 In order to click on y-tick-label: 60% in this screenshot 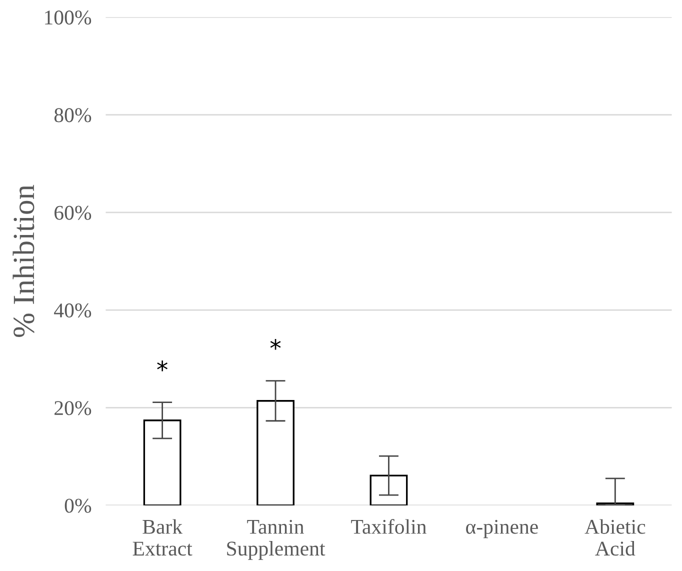, I will do `click(73, 213)`.